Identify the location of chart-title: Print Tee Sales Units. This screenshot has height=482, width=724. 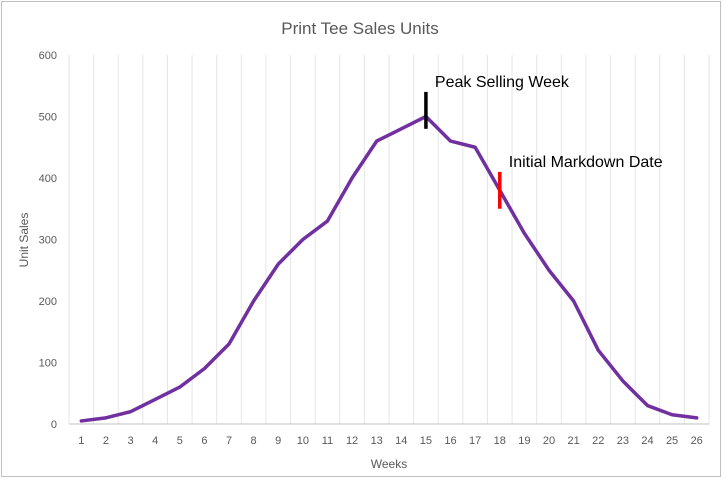
(359, 28).